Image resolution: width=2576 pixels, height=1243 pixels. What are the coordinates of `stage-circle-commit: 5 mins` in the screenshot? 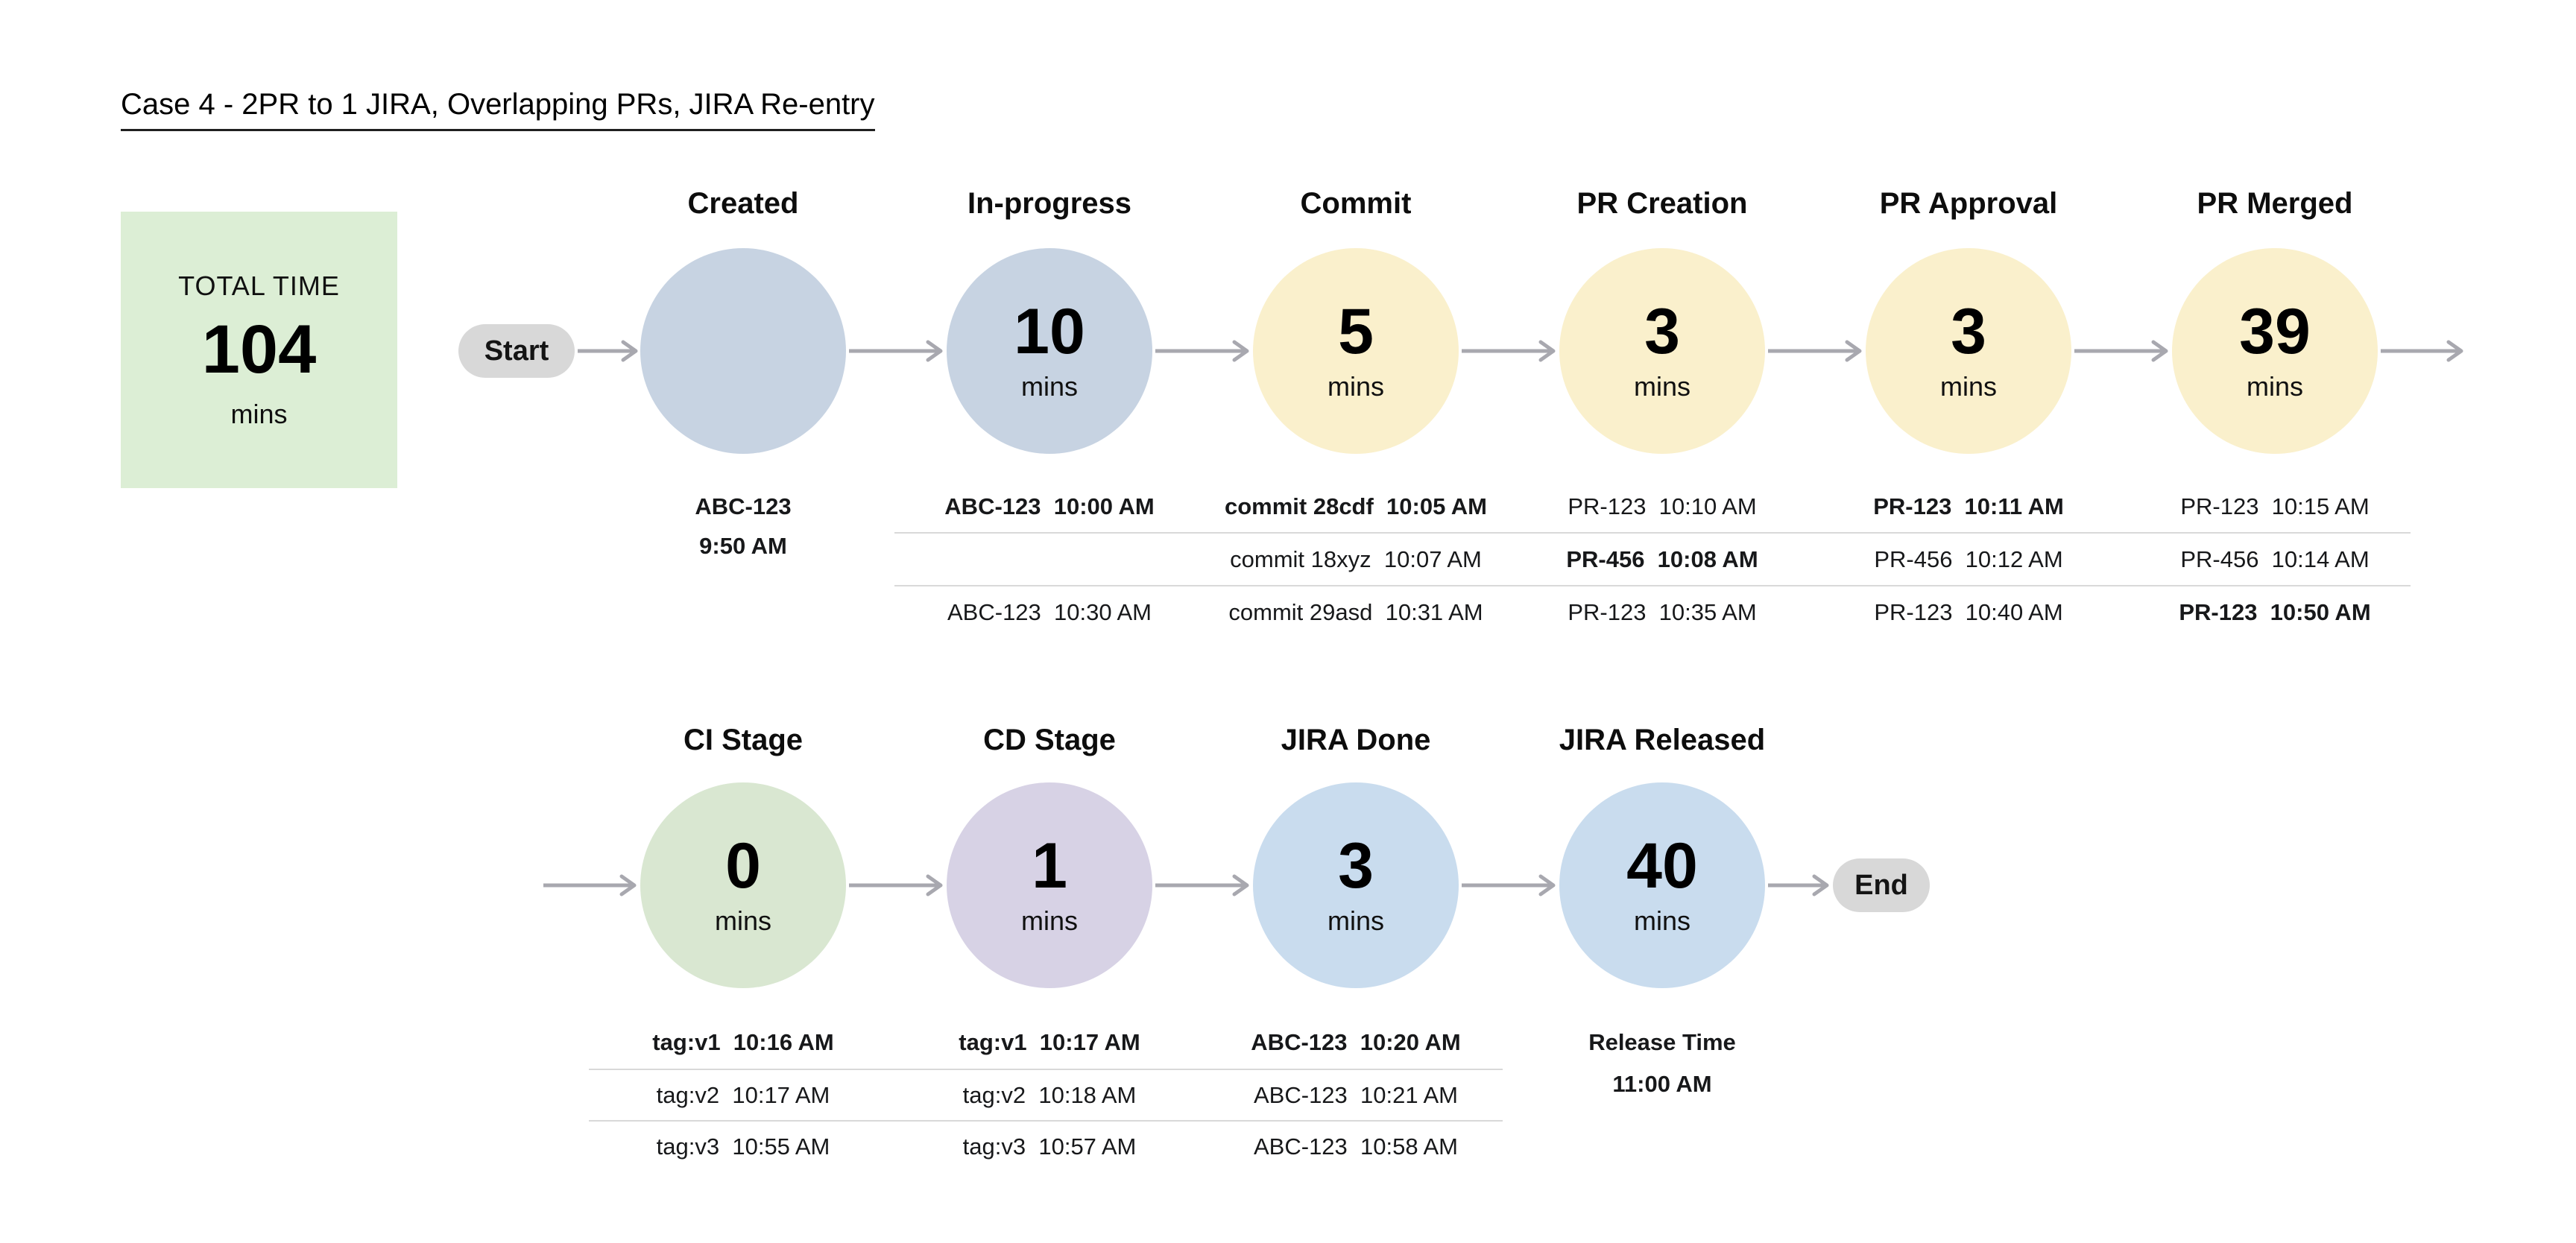 It's located at (1356, 351).